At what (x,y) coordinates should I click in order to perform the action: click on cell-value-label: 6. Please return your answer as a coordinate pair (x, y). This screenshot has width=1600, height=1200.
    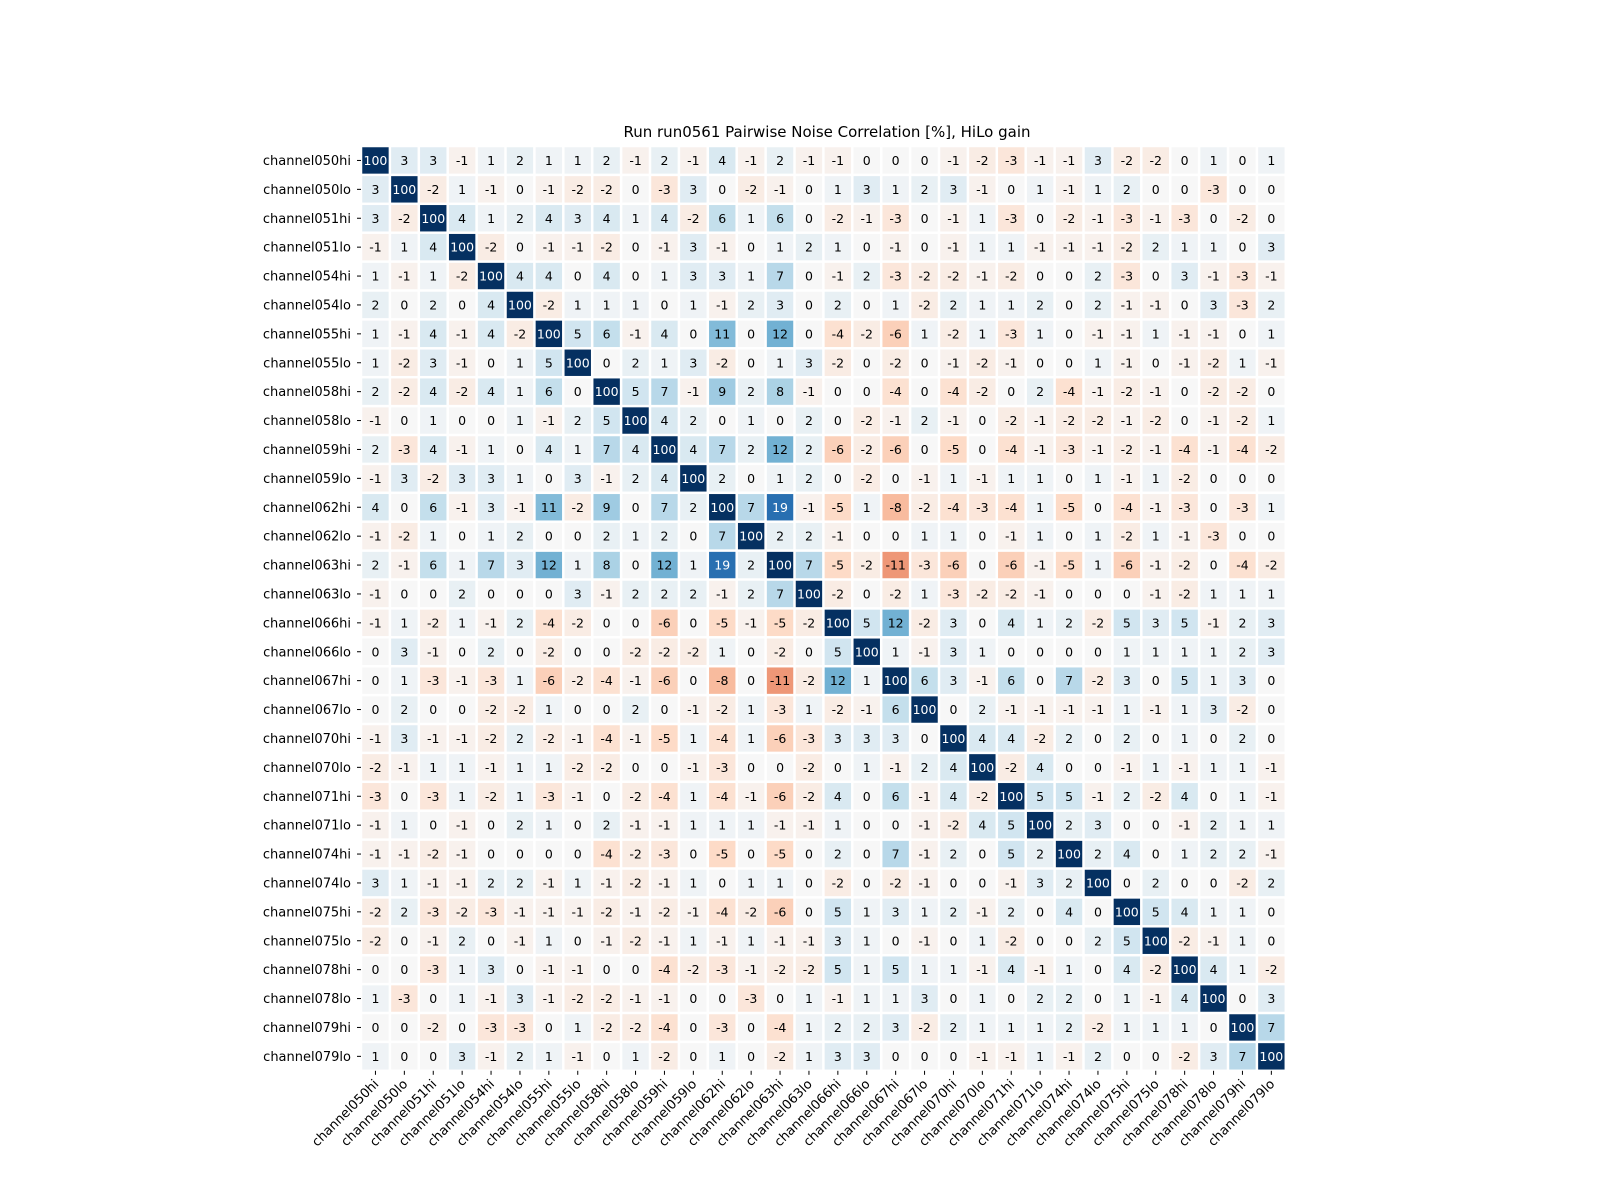
    Looking at the image, I should click on (549, 391).